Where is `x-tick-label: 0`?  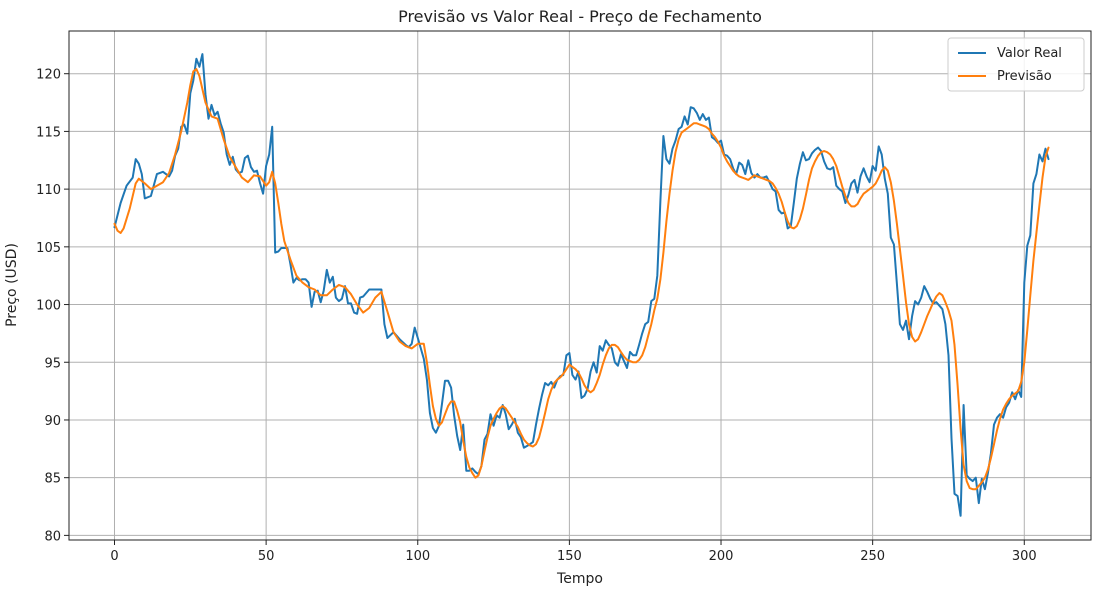
x-tick-label: 0 is located at coordinates (114, 556).